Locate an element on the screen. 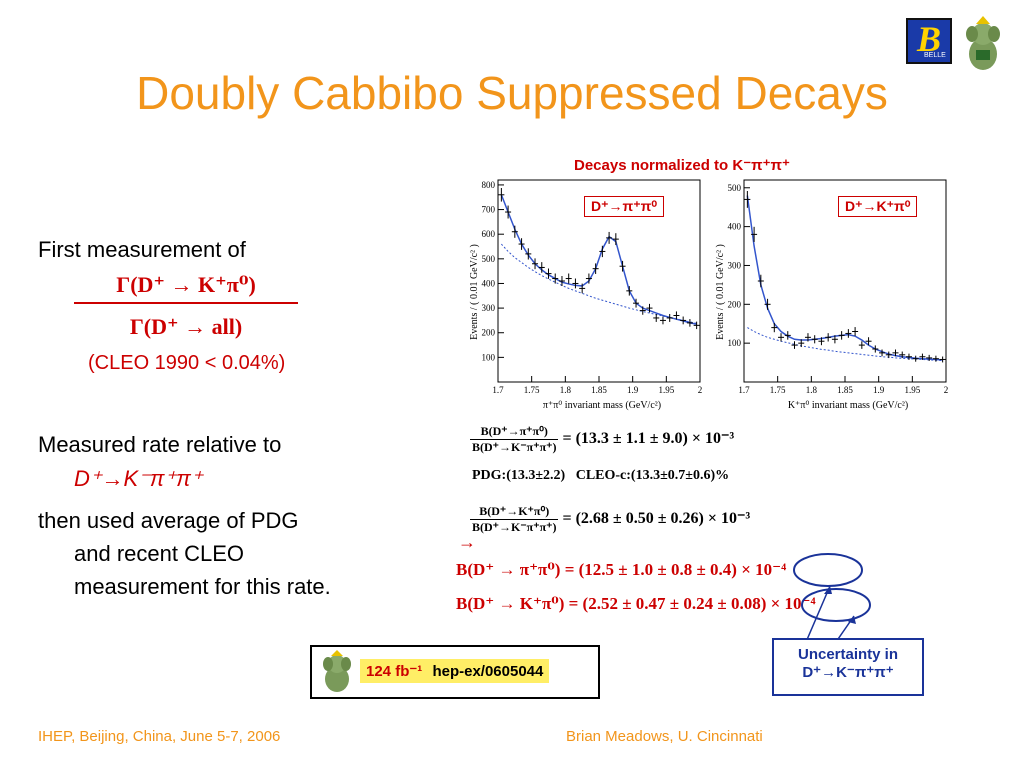 This screenshot has height=768, width=1024. eq1-value: = (13.3 ± 1.1 ± 9.0) × 10⁻³ is located at coordinates (648, 439).